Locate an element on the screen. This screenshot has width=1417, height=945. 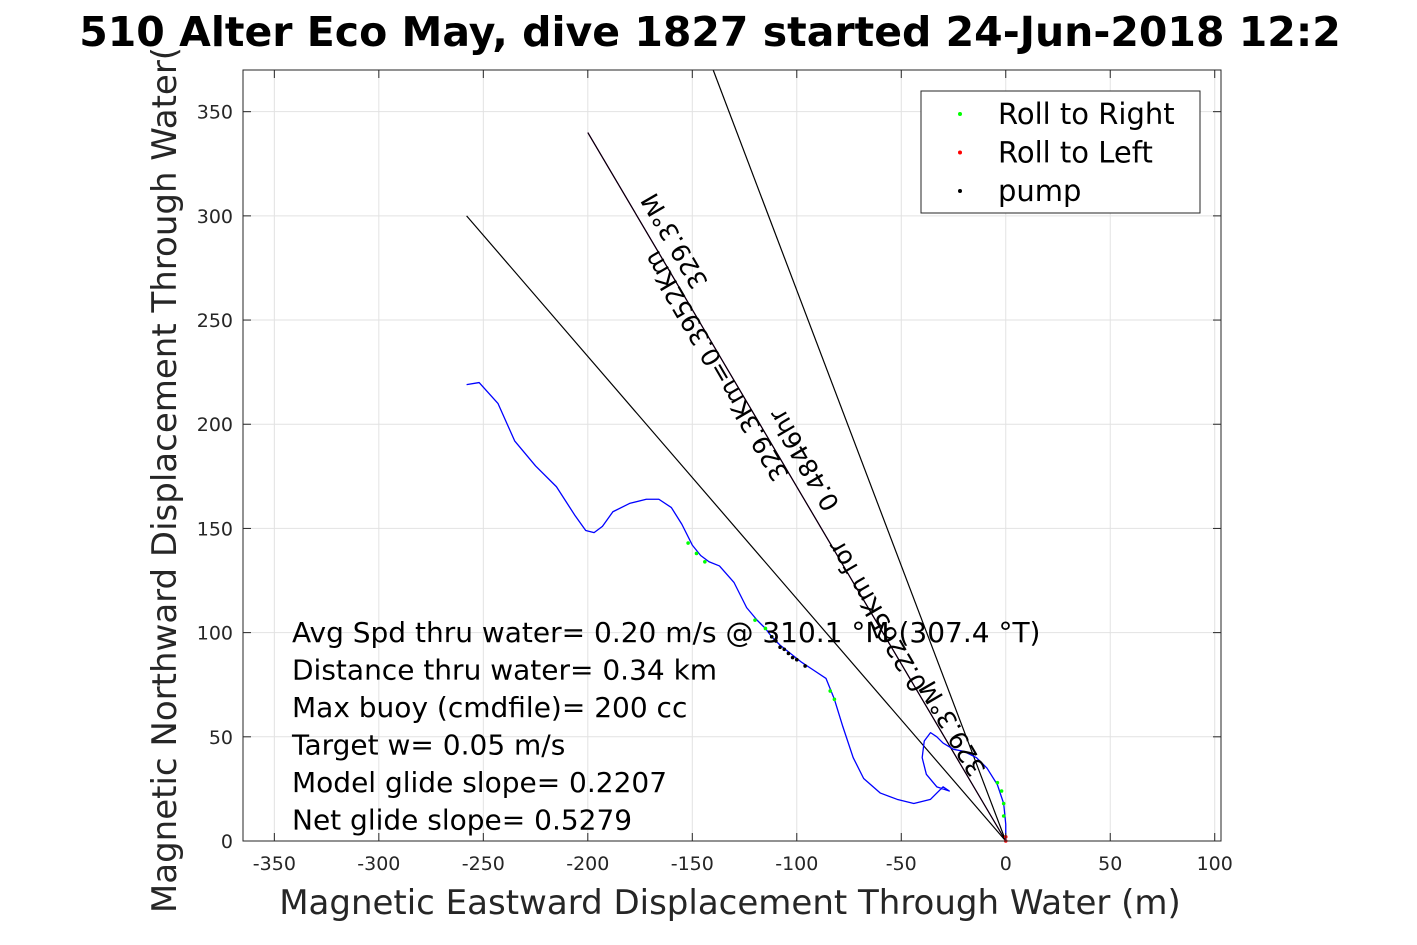
y-tick-label: 50 is located at coordinates (221, 738).